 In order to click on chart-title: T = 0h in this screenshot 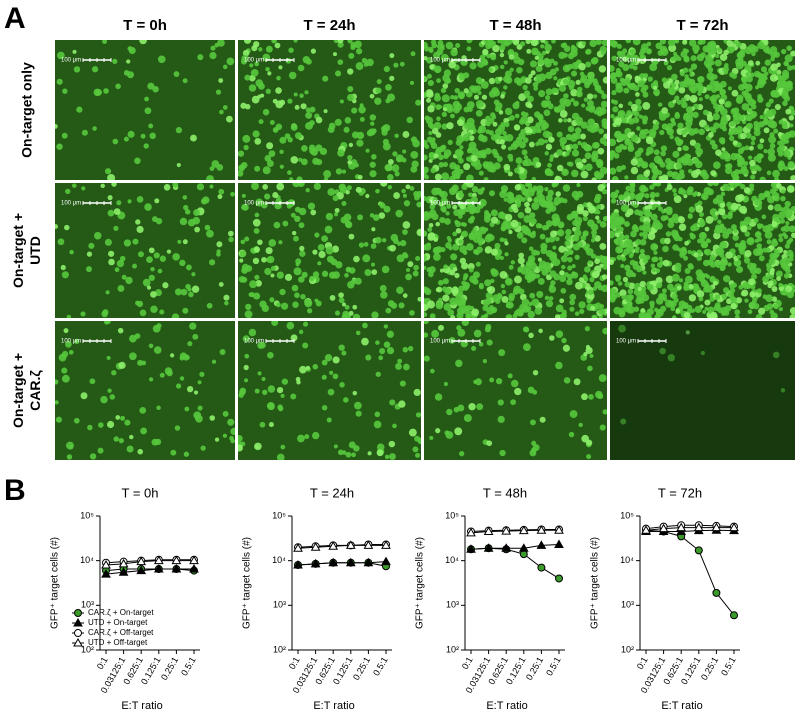, I will do `click(140, 492)`.